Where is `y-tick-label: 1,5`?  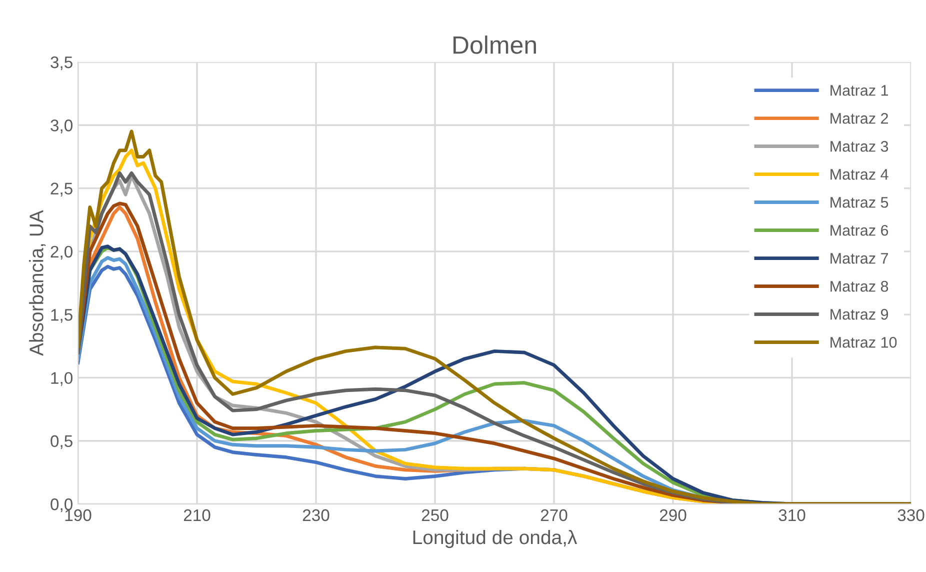
y-tick-label: 1,5 is located at coordinates (61, 316).